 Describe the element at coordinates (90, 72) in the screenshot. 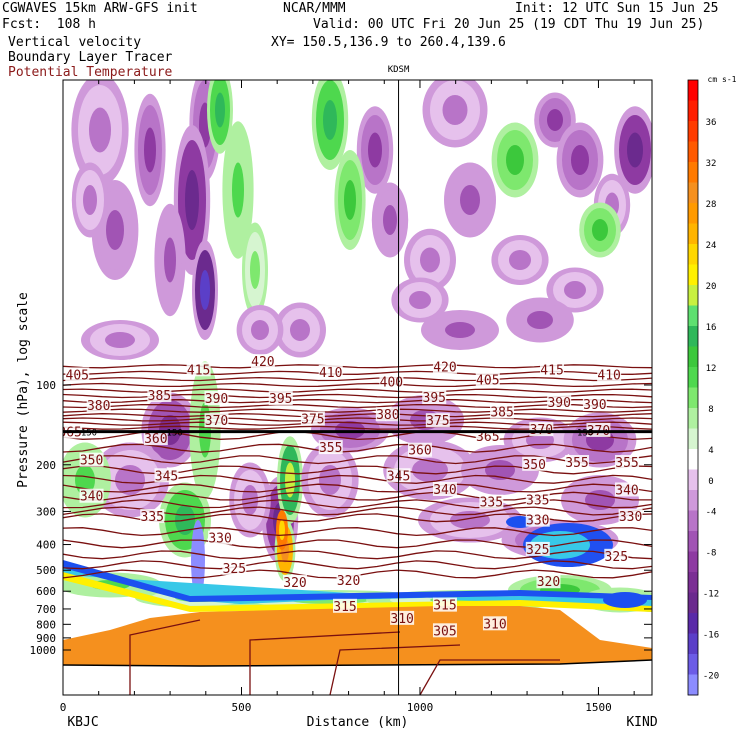

I see `field-label-potential-temperature: Potential Temperature` at that location.